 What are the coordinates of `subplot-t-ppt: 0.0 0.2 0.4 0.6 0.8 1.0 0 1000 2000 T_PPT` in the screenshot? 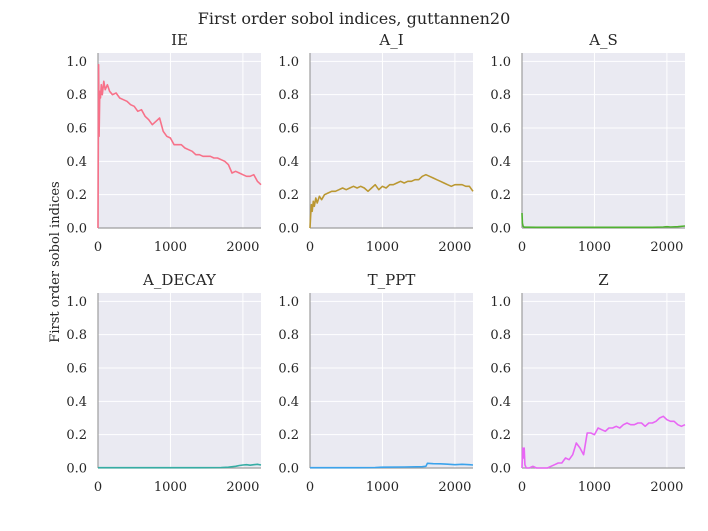 It's located at (376, 383).